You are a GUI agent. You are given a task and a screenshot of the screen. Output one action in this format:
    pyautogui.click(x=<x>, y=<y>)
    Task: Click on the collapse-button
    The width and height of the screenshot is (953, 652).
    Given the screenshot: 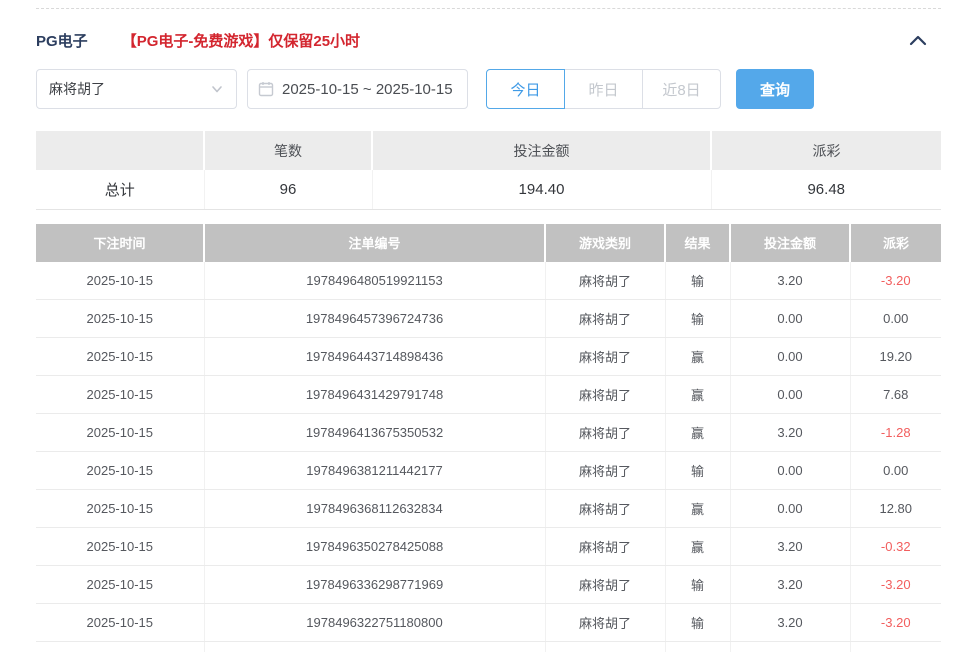 What is the action you would take?
    pyautogui.click(x=918, y=40)
    